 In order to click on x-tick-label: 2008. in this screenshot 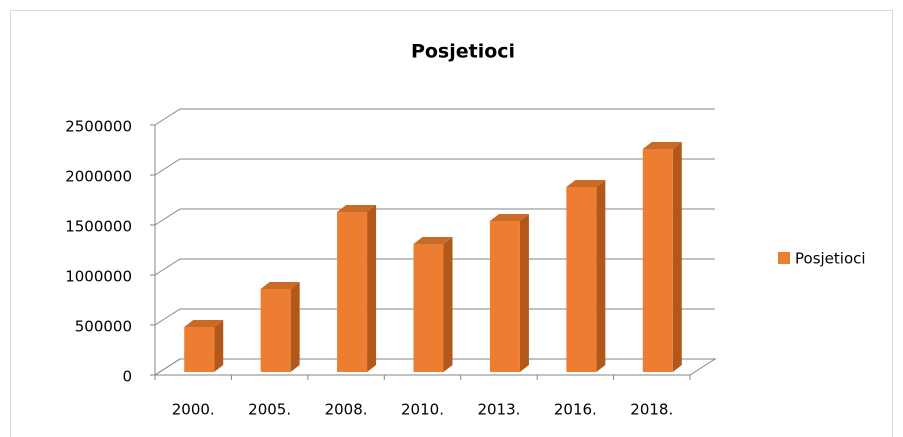, I will do `click(346, 410)`.